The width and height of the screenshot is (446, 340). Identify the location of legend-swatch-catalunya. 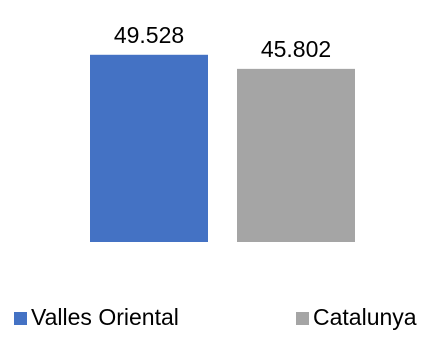
(302, 318).